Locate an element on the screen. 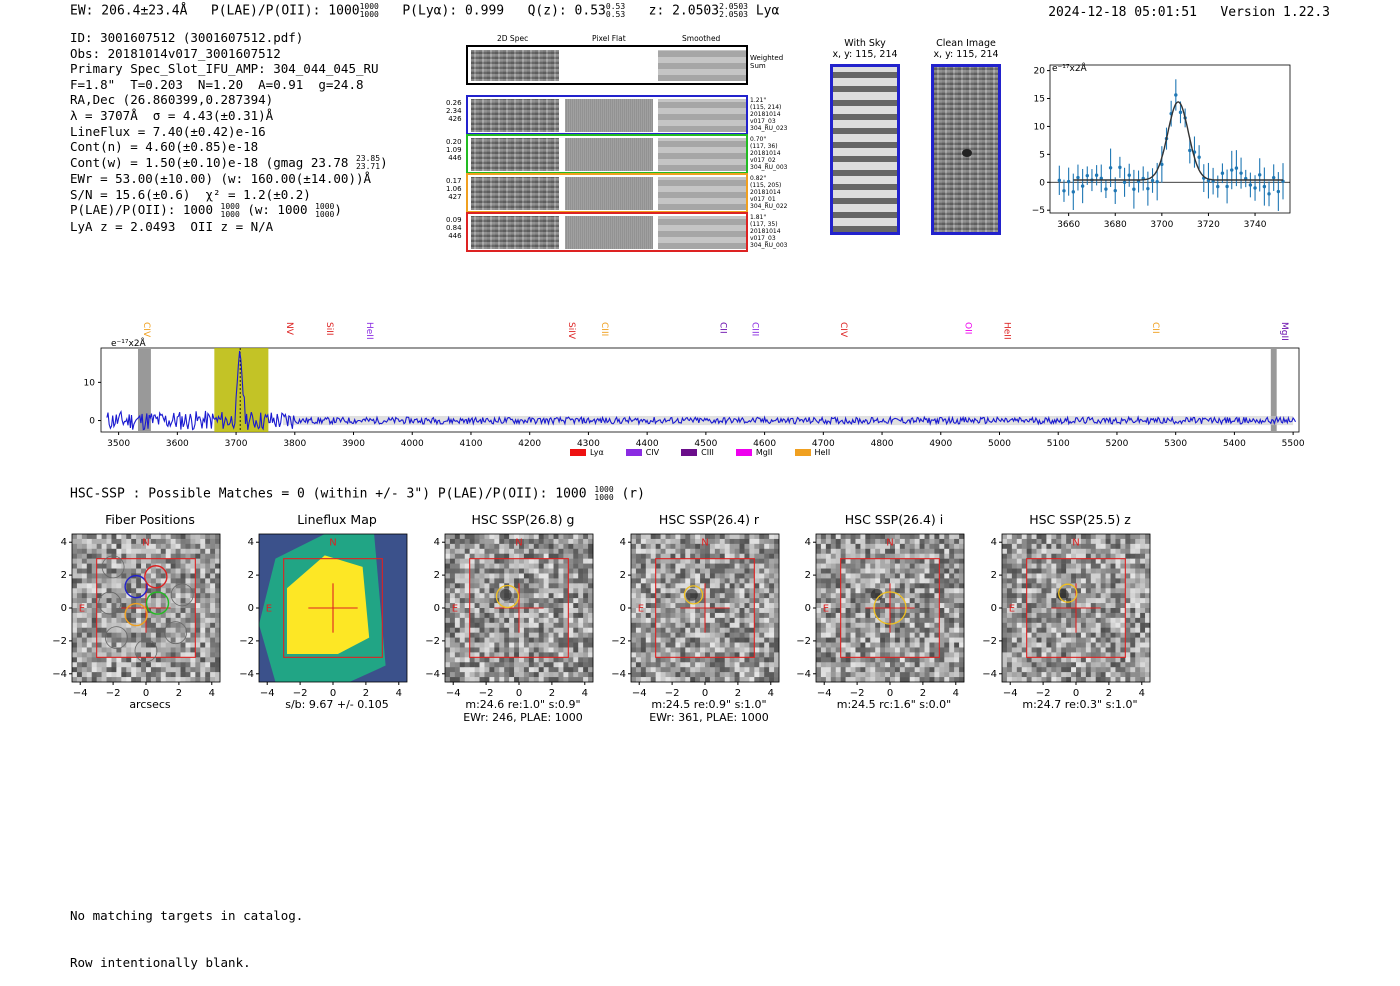 Image resolution: width=1400 pixels, height=986 pixels. east-label: E is located at coordinates (455, 608).